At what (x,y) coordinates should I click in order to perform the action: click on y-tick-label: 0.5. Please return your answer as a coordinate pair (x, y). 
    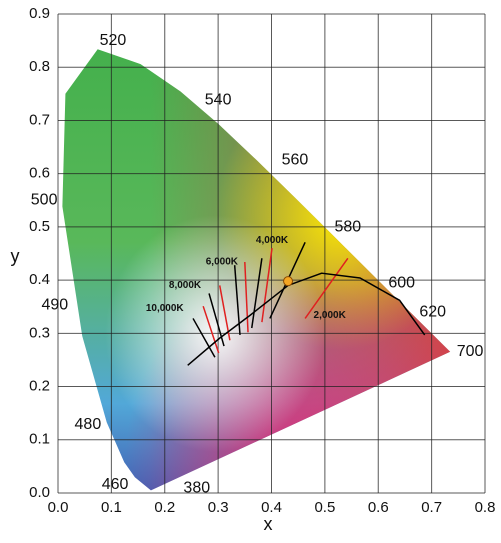
    Looking at the image, I should click on (39, 226).